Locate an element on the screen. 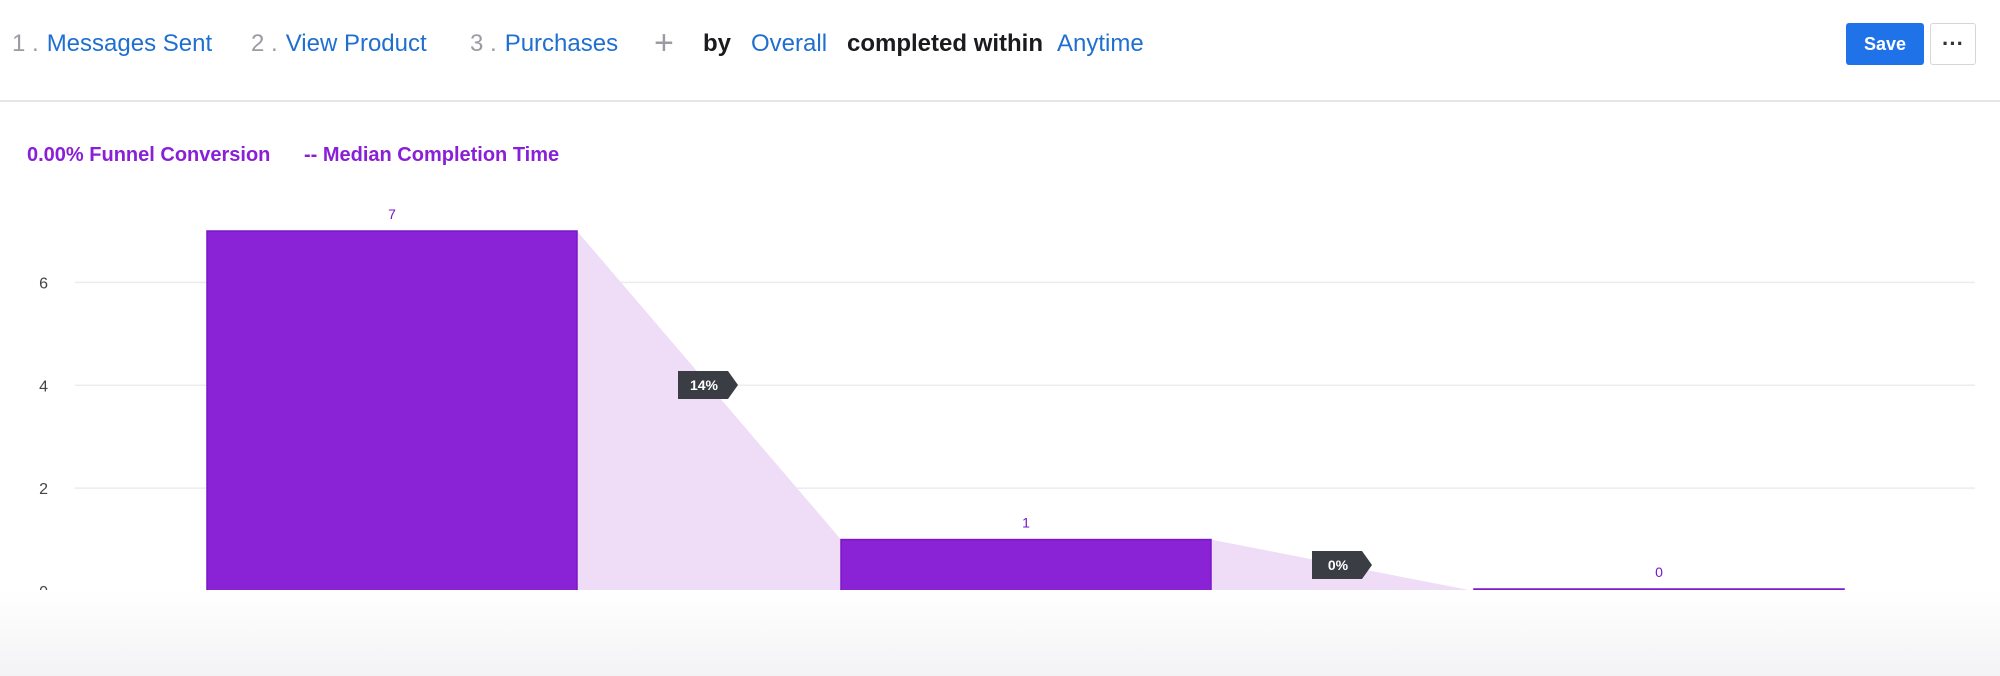 This screenshot has width=2000, height=676. step-event-link: Messages Sent is located at coordinates (129, 43).